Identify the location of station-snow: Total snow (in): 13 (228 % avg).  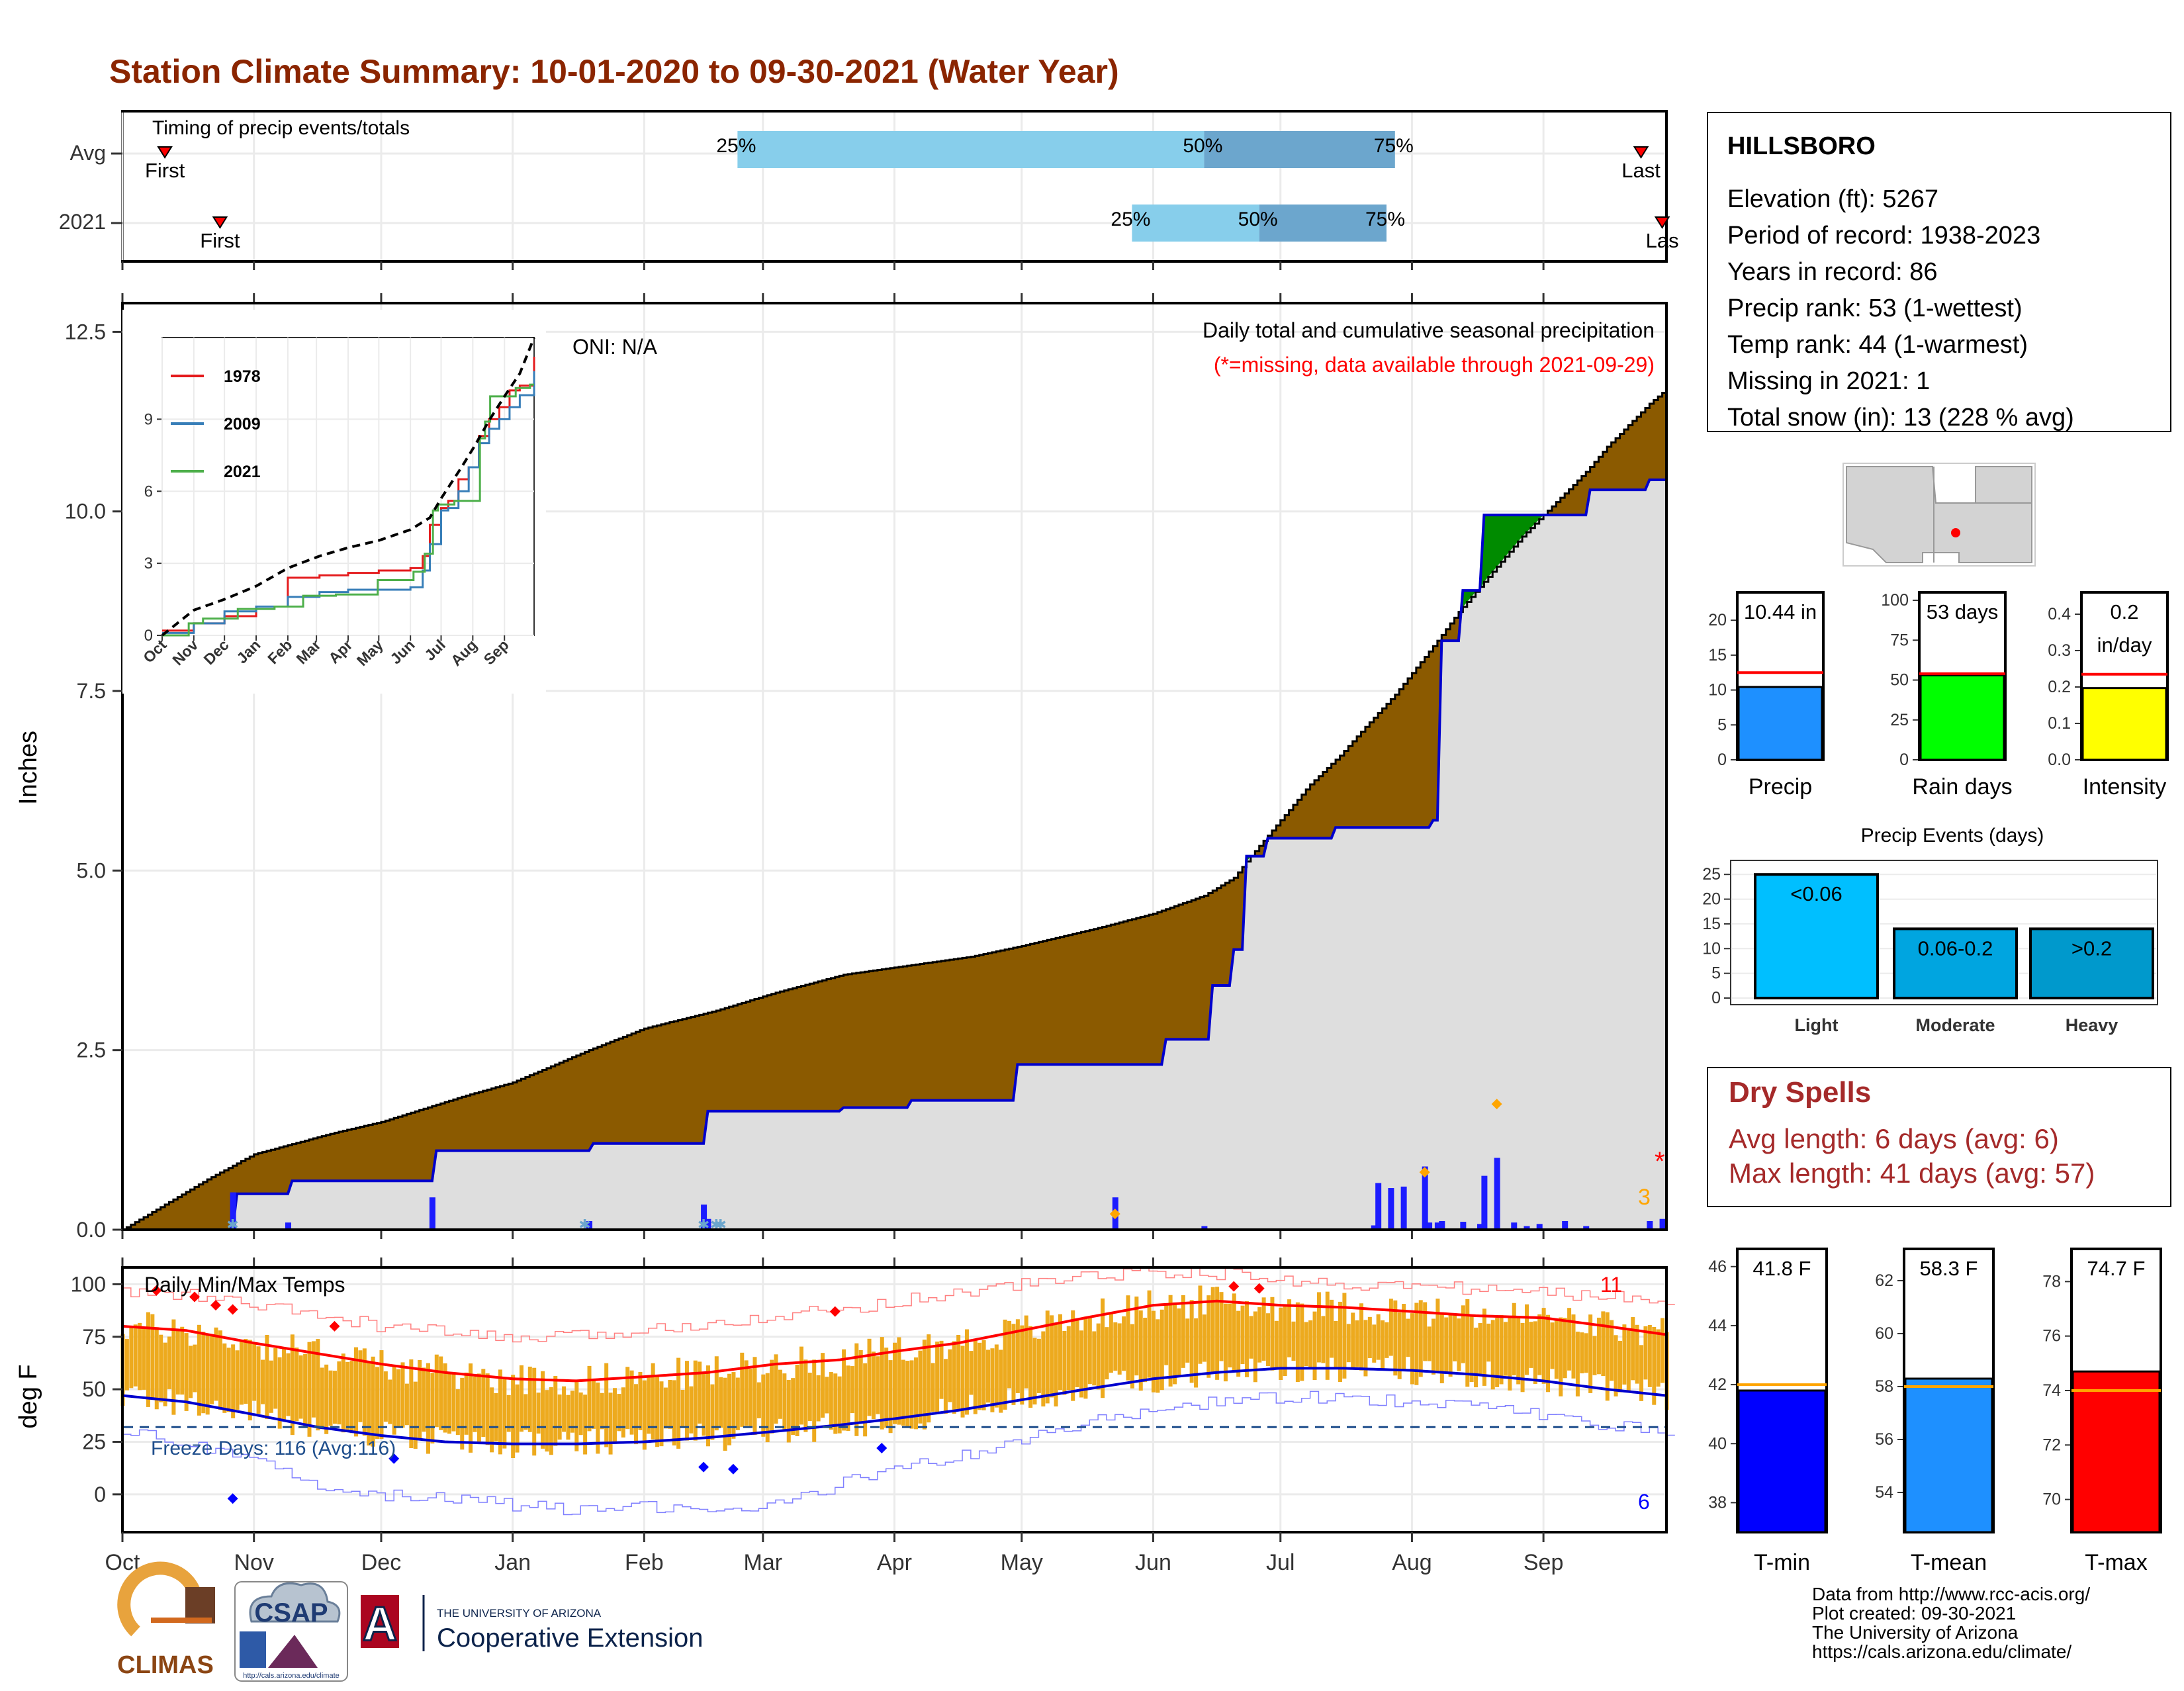
(1900, 418).